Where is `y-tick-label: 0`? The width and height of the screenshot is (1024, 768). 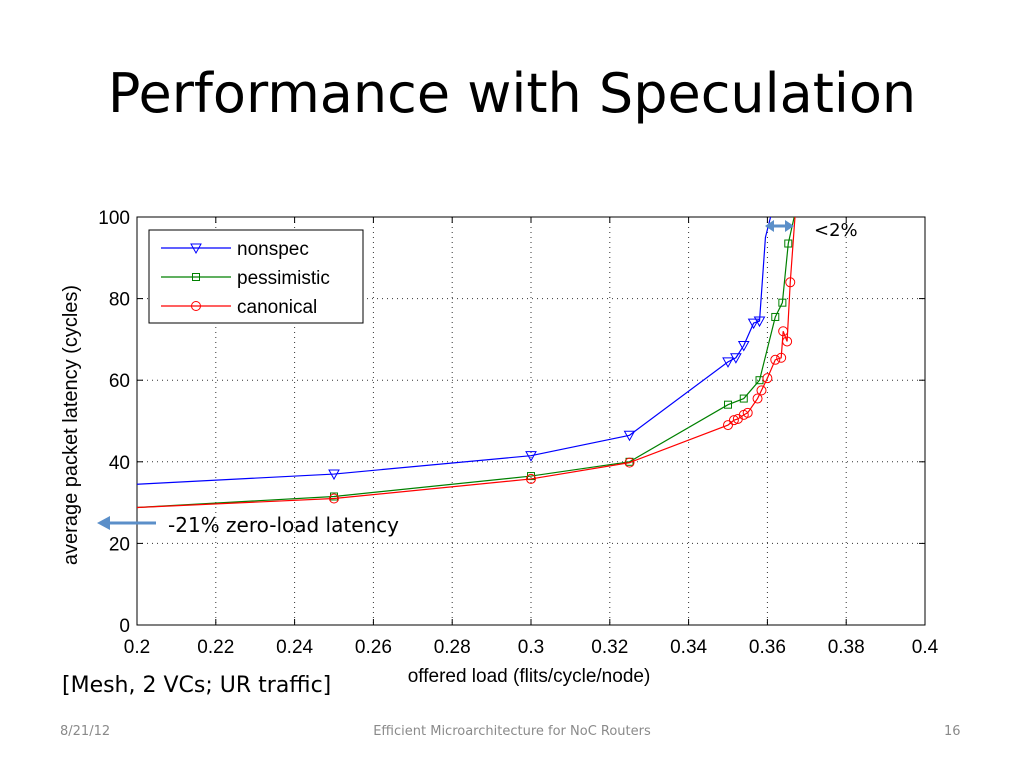
y-tick-label: 0 is located at coordinates (124, 626).